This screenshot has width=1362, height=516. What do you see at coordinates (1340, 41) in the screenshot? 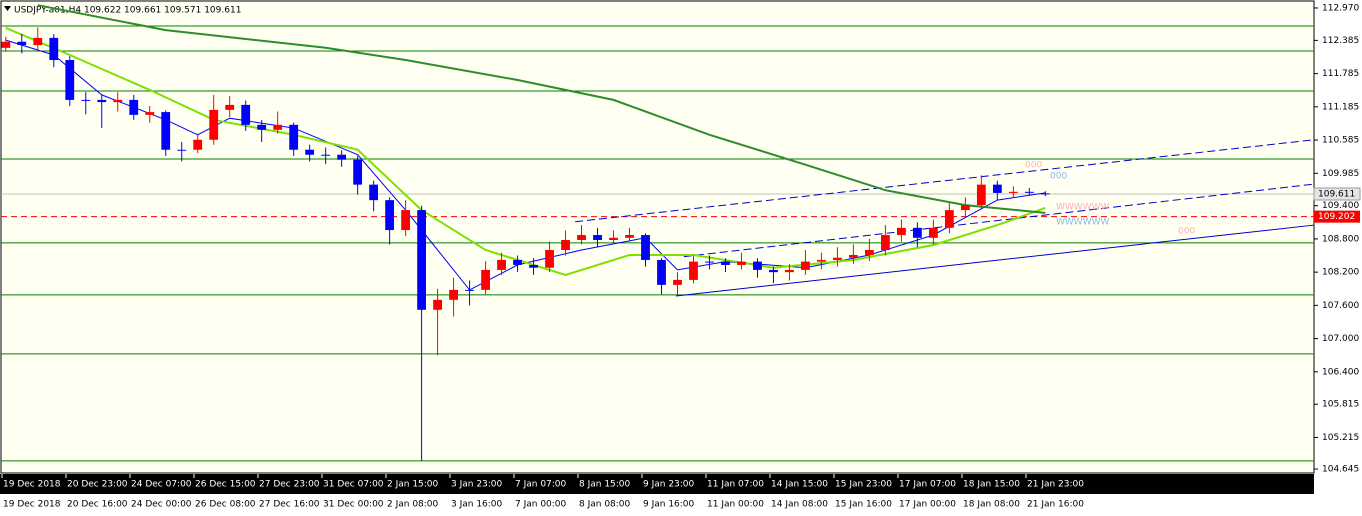
I see `y-tick-label: 112.385` at bounding box center [1340, 41].